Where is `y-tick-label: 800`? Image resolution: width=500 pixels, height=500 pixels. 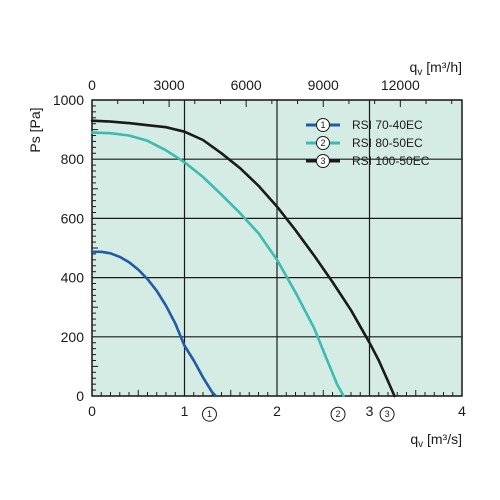
y-tick-label: 800 is located at coordinates (73, 159).